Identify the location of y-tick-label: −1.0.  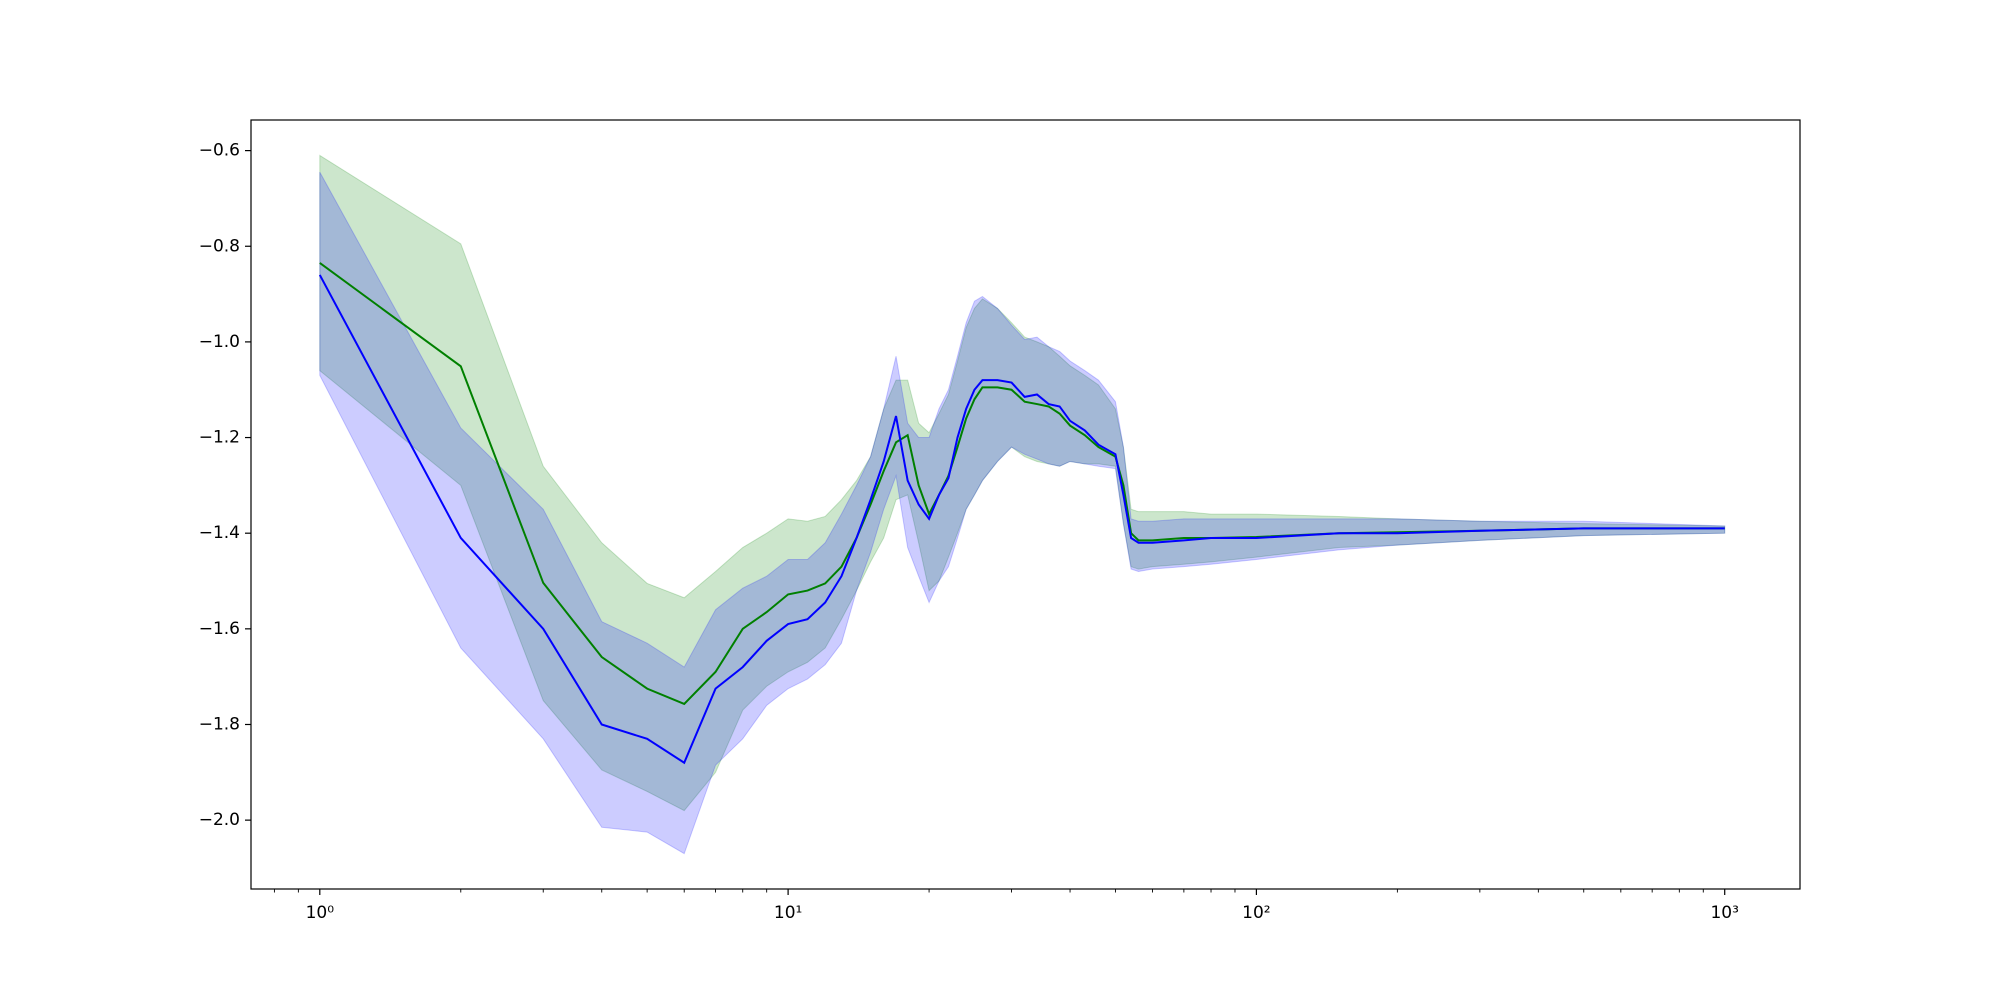
(219, 342).